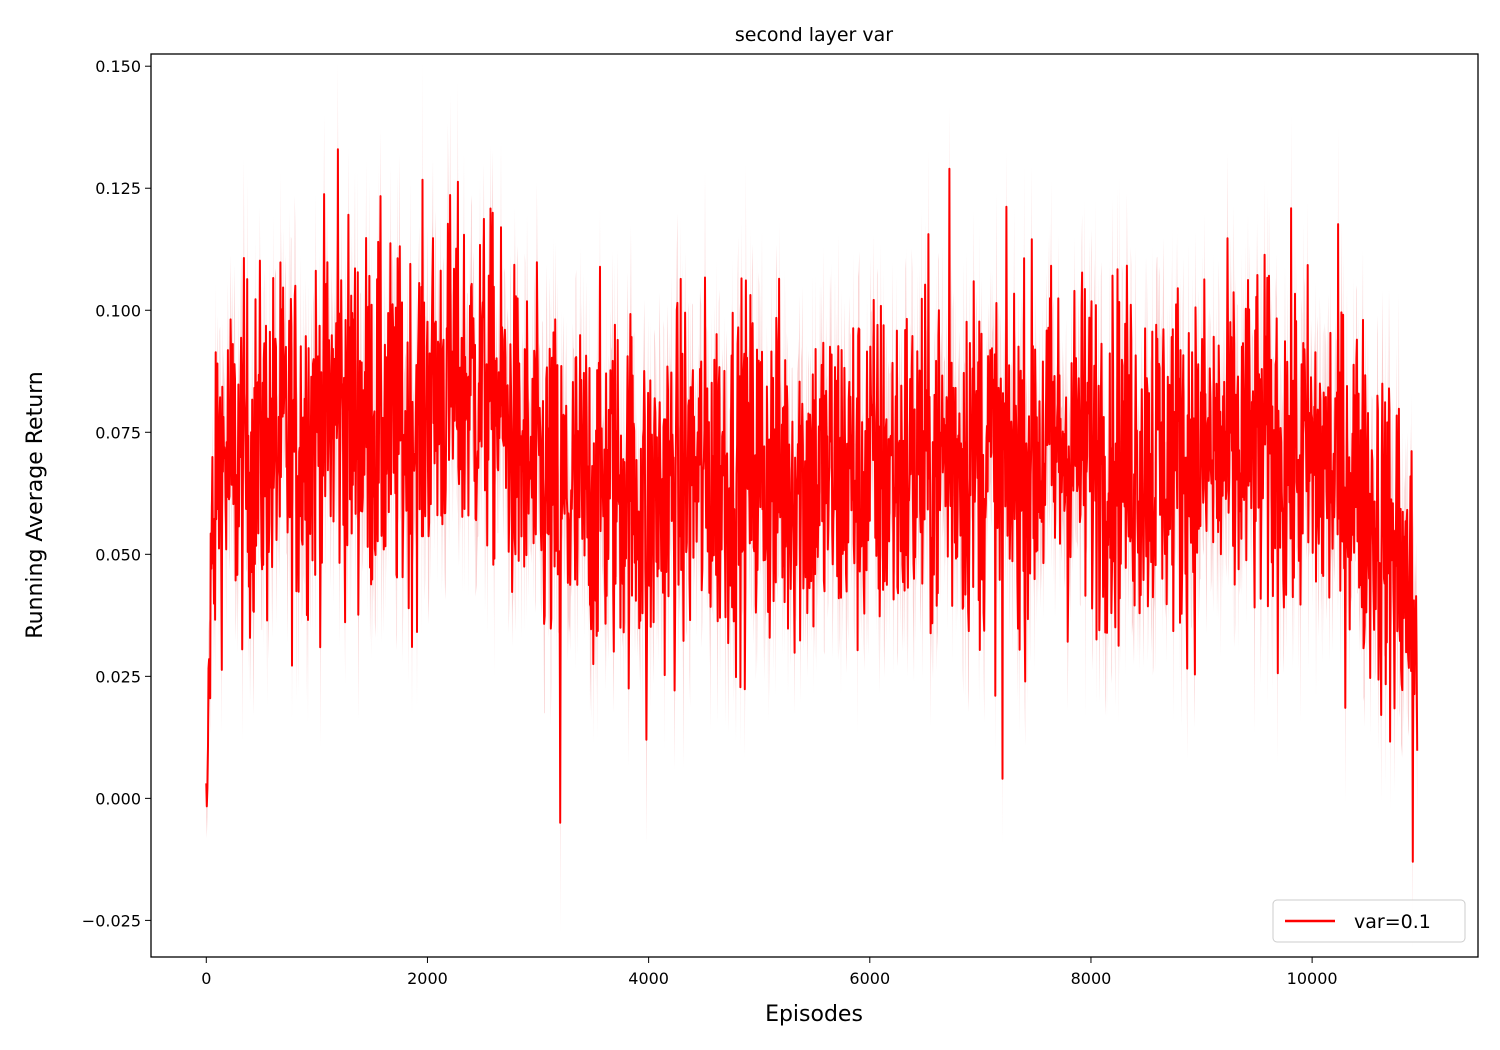 The image size is (1500, 1050). I want to click on y-axis-title: Running Average Return, so click(35, 504).